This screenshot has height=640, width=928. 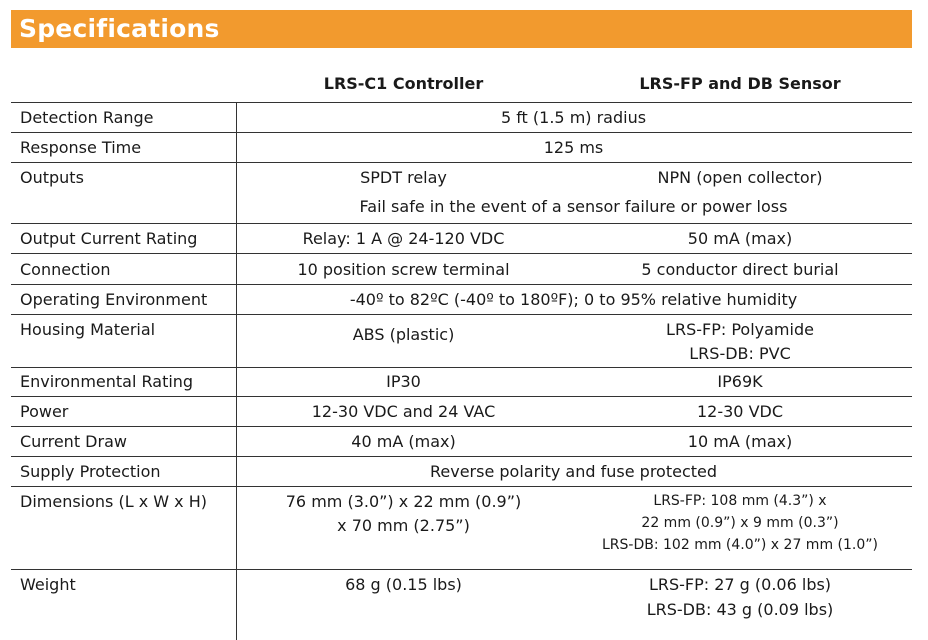 What do you see at coordinates (403, 525) in the screenshot?
I see `value-dimensions-controller-line2: x 70 mm (2.75”)` at bounding box center [403, 525].